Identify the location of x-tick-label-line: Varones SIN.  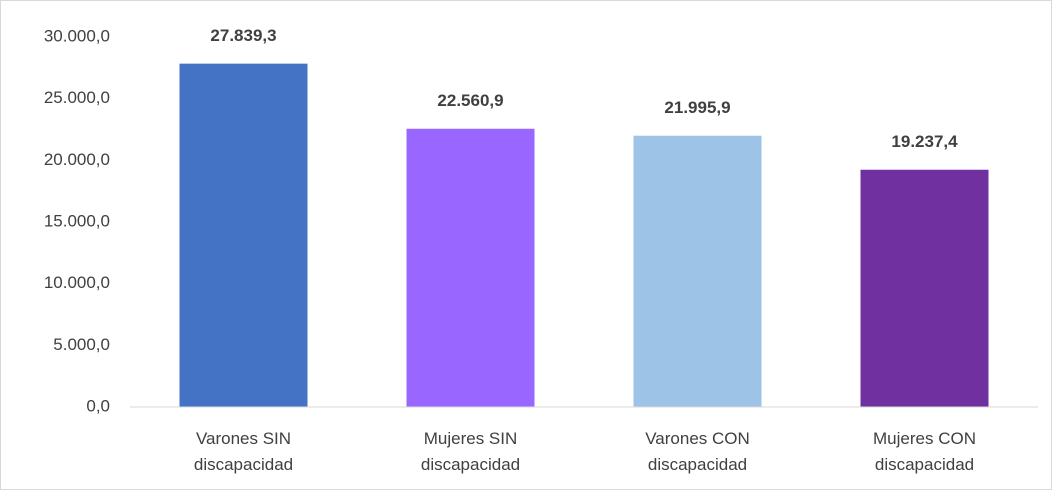
(243, 438).